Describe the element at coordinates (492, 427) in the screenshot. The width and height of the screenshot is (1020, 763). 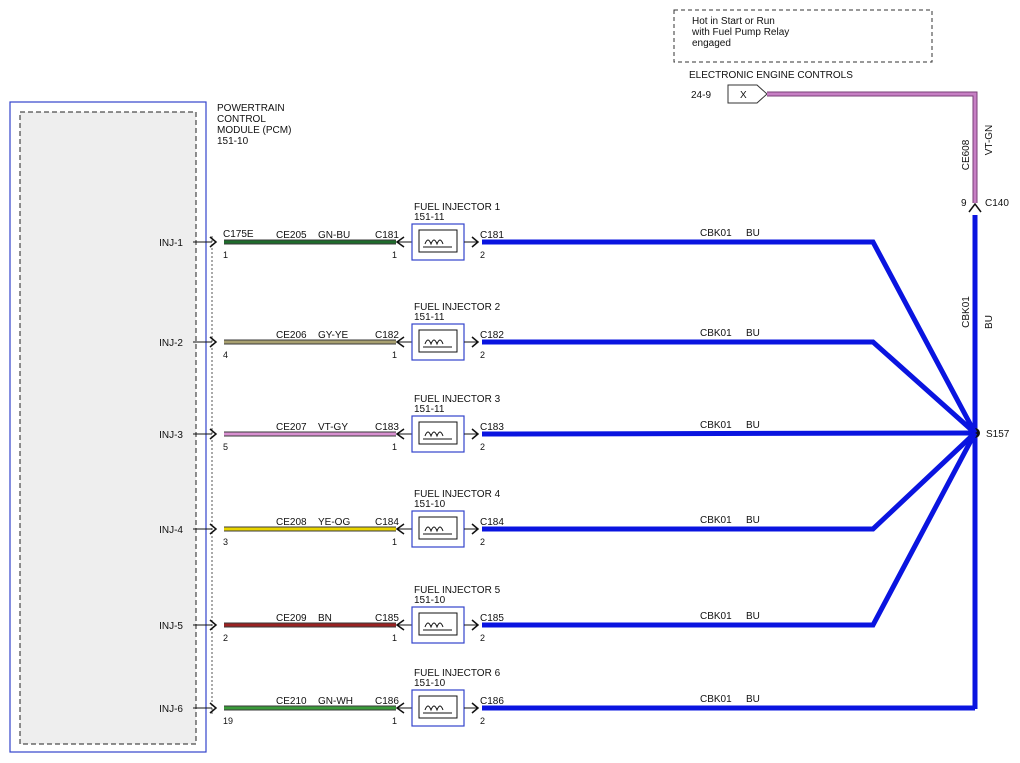
I see `injector-out-connector-3: C183` at that location.